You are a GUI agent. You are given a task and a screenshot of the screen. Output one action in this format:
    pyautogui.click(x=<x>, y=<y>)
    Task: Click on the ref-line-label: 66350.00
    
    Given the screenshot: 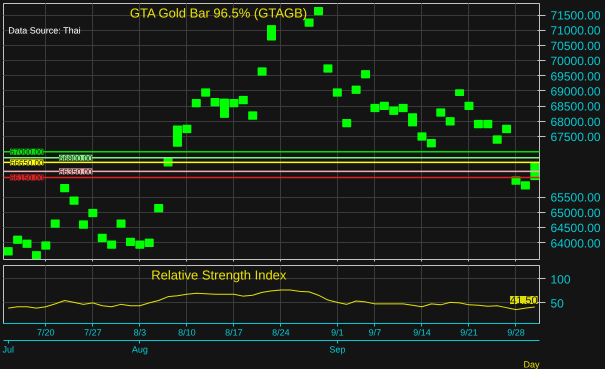 What is the action you would take?
    pyautogui.click(x=75, y=171)
    